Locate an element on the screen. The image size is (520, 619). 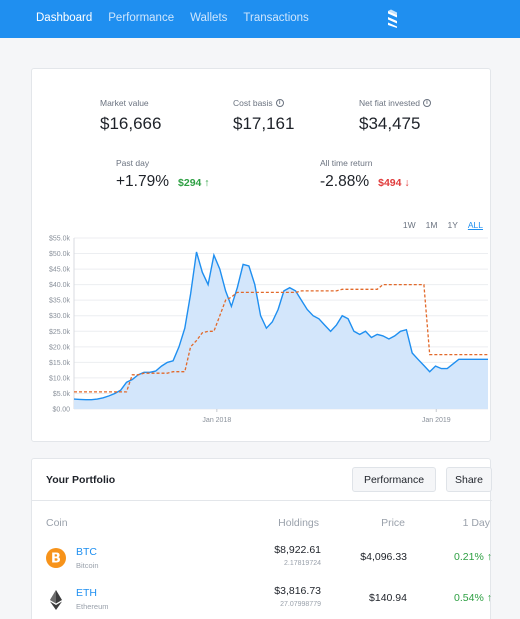
y-tick-label: $50.0k is located at coordinates (60, 254).